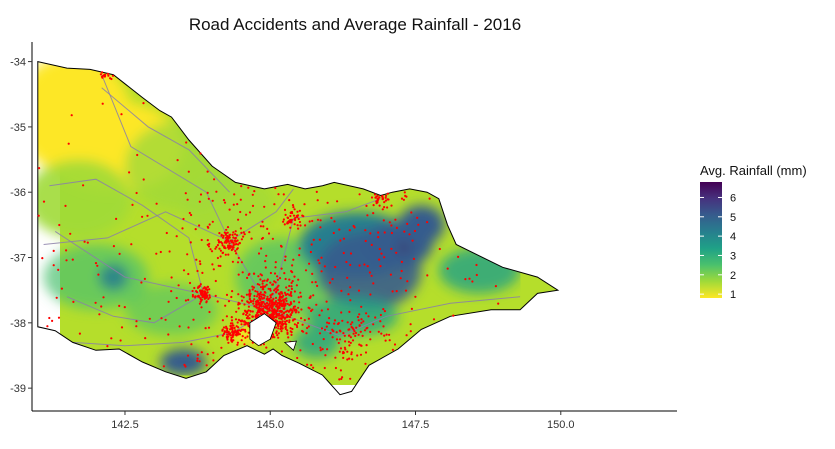  What do you see at coordinates (21, 226) in the screenshot?
I see `y-axis: -34 -35 -36 -37 -38 -39` at bounding box center [21, 226].